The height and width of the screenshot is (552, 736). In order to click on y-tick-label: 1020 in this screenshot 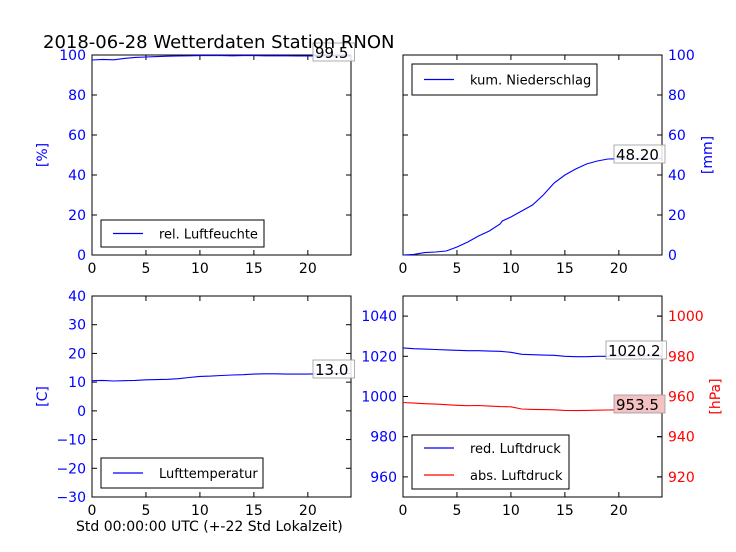, I will do `click(379, 357)`.